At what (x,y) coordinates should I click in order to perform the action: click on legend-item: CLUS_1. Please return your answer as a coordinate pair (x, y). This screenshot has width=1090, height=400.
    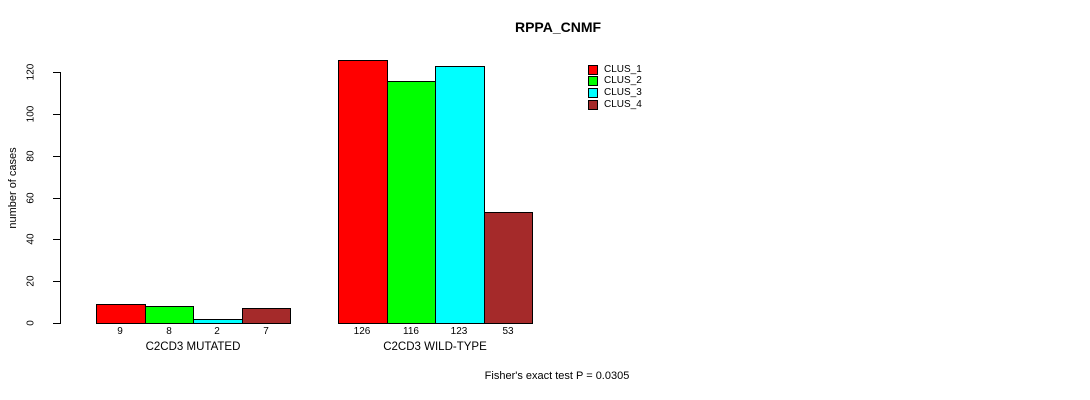
    Looking at the image, I should click on (615, 70).